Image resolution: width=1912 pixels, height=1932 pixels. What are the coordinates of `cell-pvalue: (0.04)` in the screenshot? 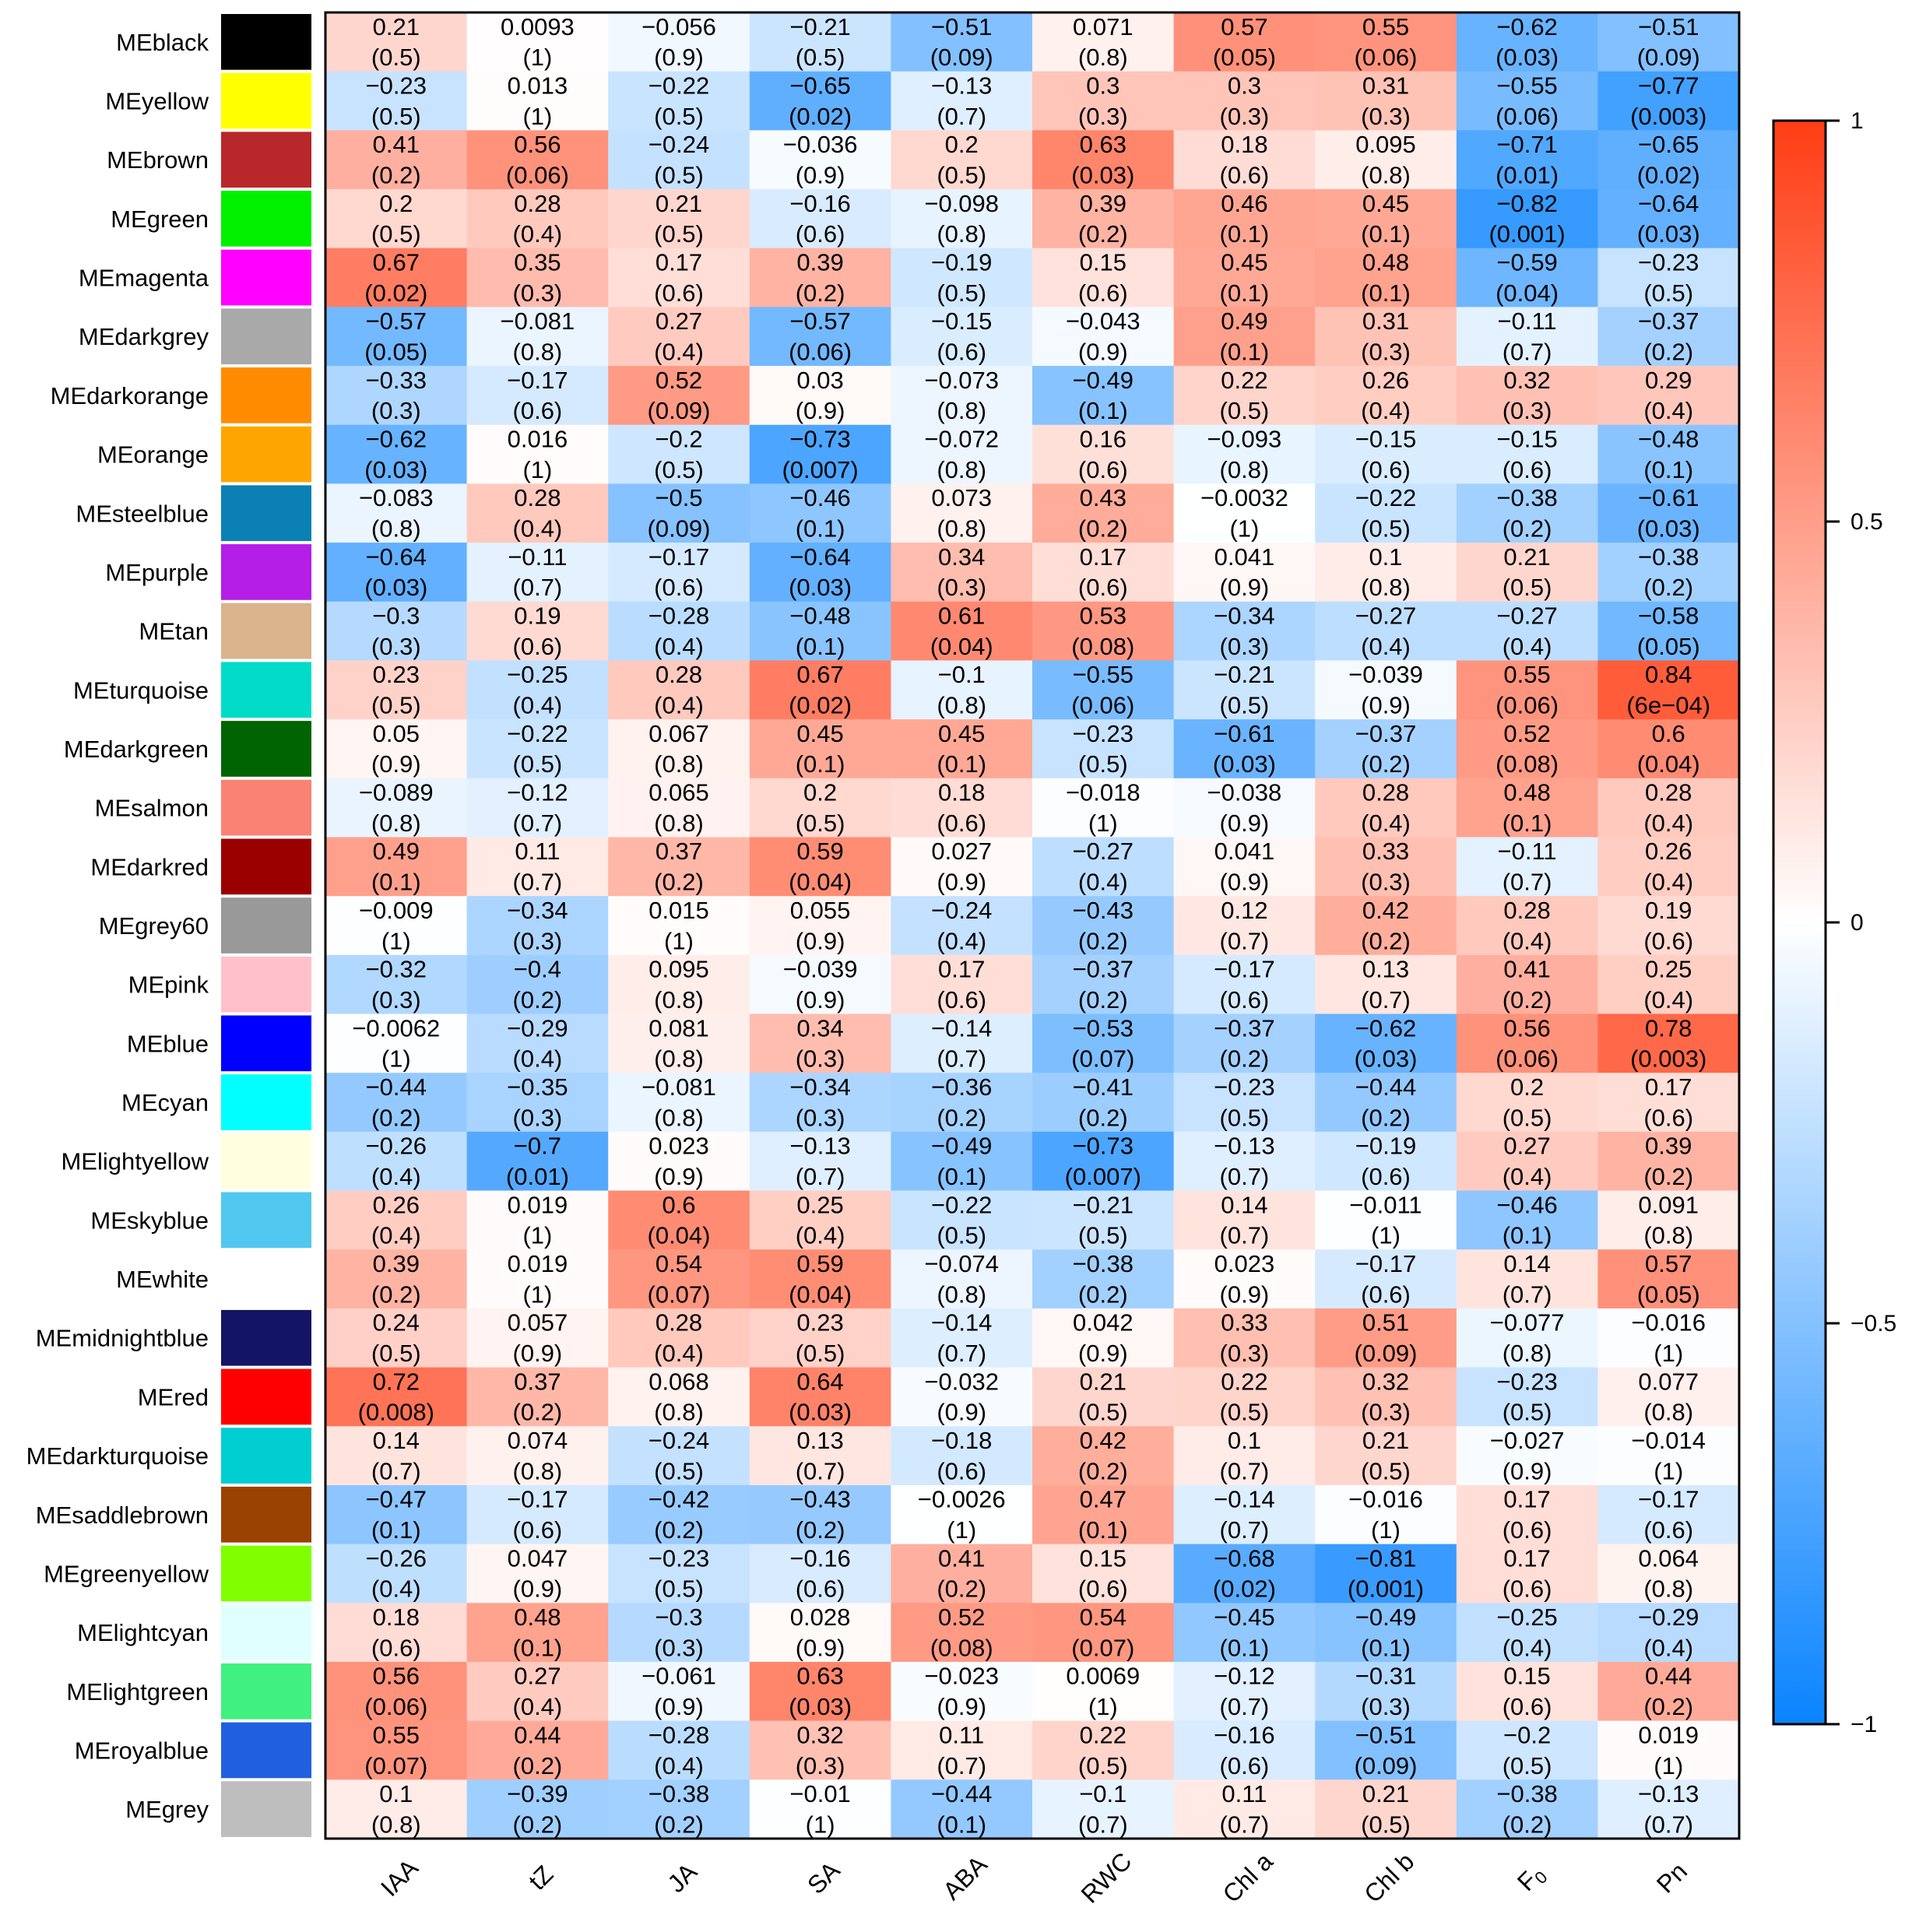 It's located at (820, 882).